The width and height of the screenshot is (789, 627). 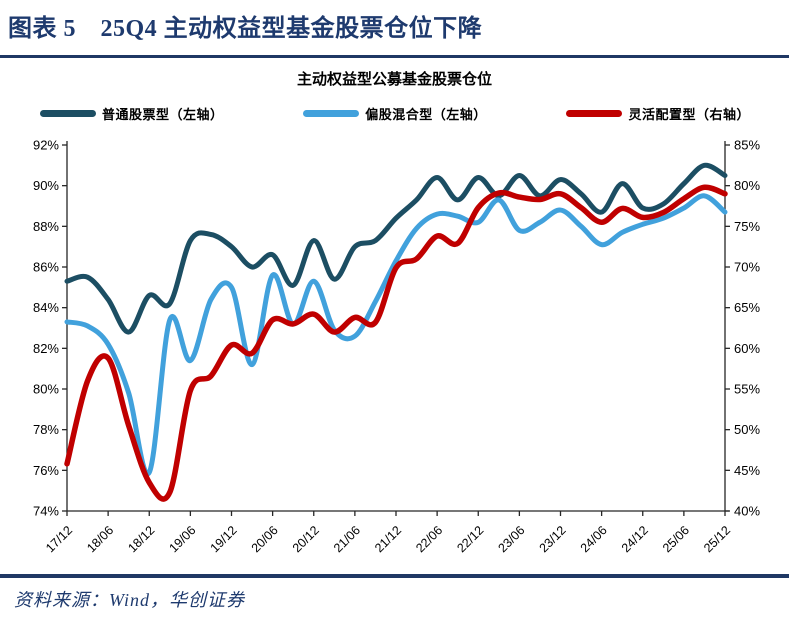 I want to click on chart-title: 主动权益型公募基金股票仓位, so click(x=394, y=79).